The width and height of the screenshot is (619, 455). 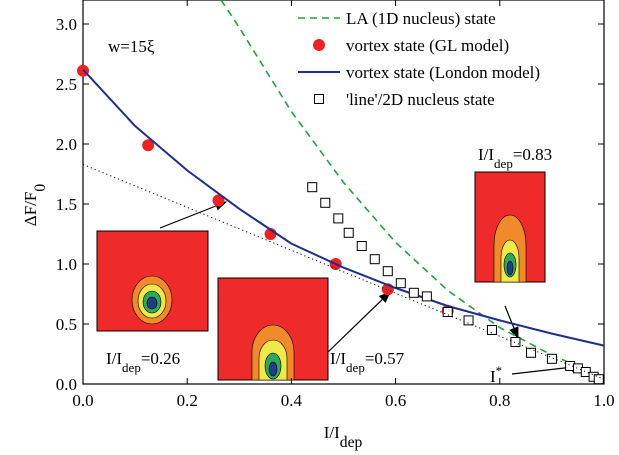 What do you see at coordinates (160, 358) in the screenshot?
I see `annotation-after: =0.26` at bounding box center [160, 358].